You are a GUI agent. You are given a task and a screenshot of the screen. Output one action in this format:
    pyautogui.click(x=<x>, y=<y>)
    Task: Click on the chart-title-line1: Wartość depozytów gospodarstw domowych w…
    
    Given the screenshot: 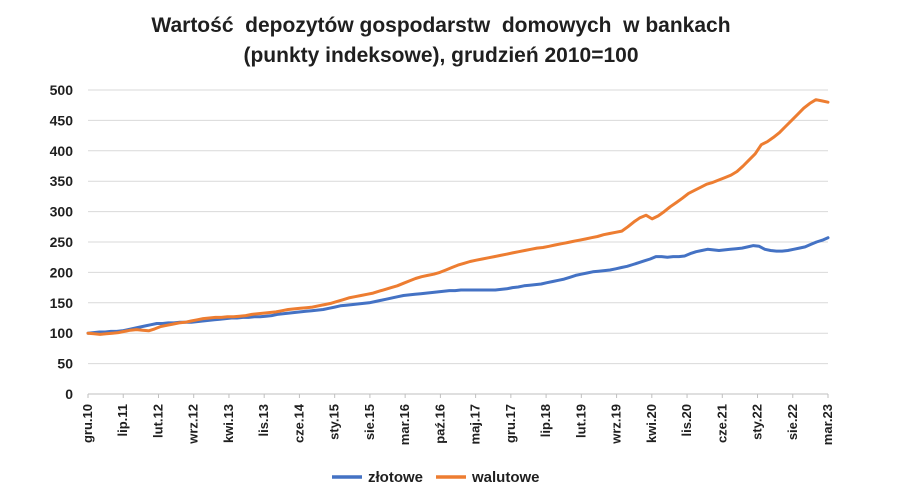 What is the action you would take?
    pyautogui.click(x=440, y=25)
    